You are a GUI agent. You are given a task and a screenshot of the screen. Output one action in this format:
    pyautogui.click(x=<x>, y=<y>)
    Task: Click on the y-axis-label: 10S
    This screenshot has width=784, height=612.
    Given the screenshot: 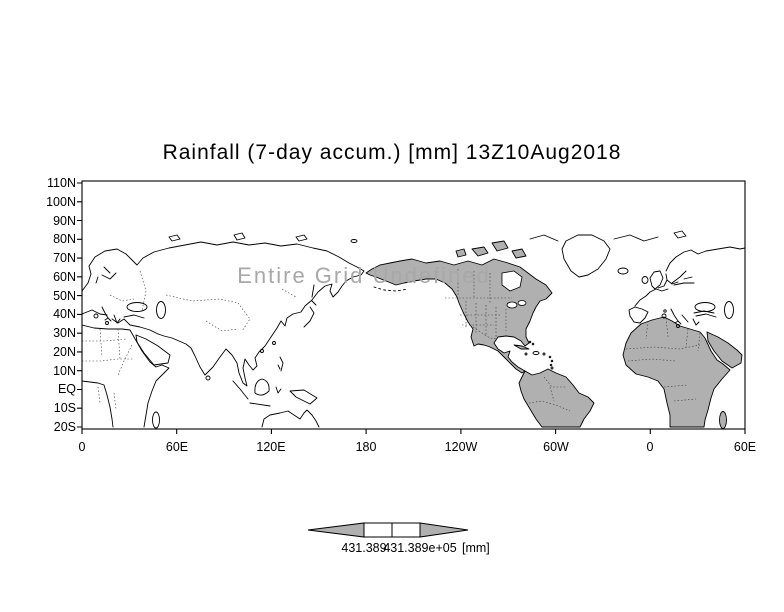 What is the action you would take?
    pyautogui.click(x=64, y=408)
    